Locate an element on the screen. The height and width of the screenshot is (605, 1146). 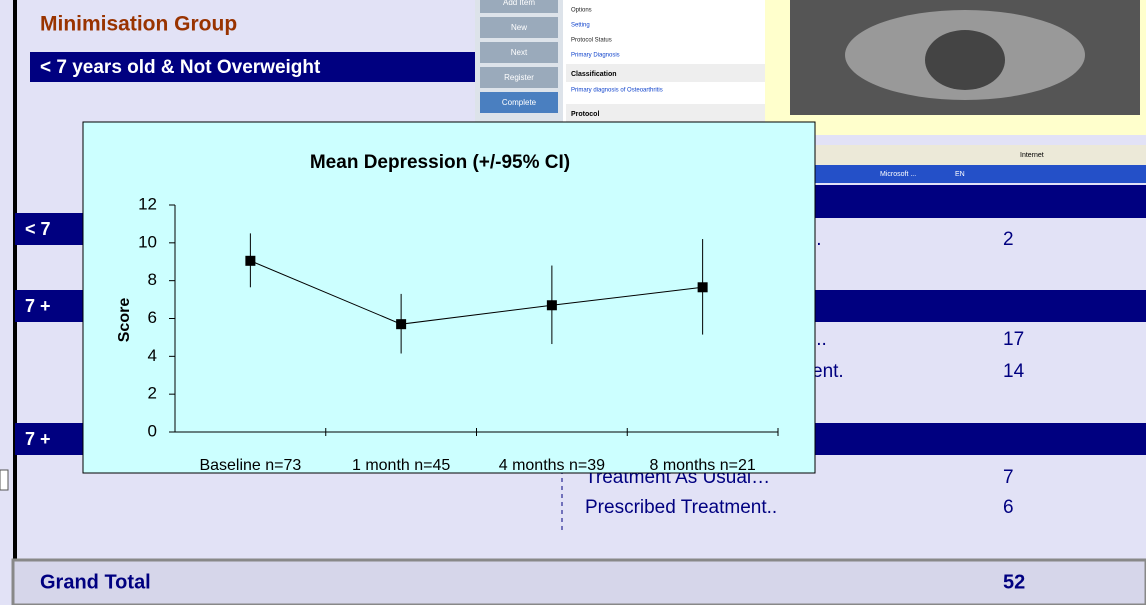
row-count: 7 is located at coordinates (1008, 477).